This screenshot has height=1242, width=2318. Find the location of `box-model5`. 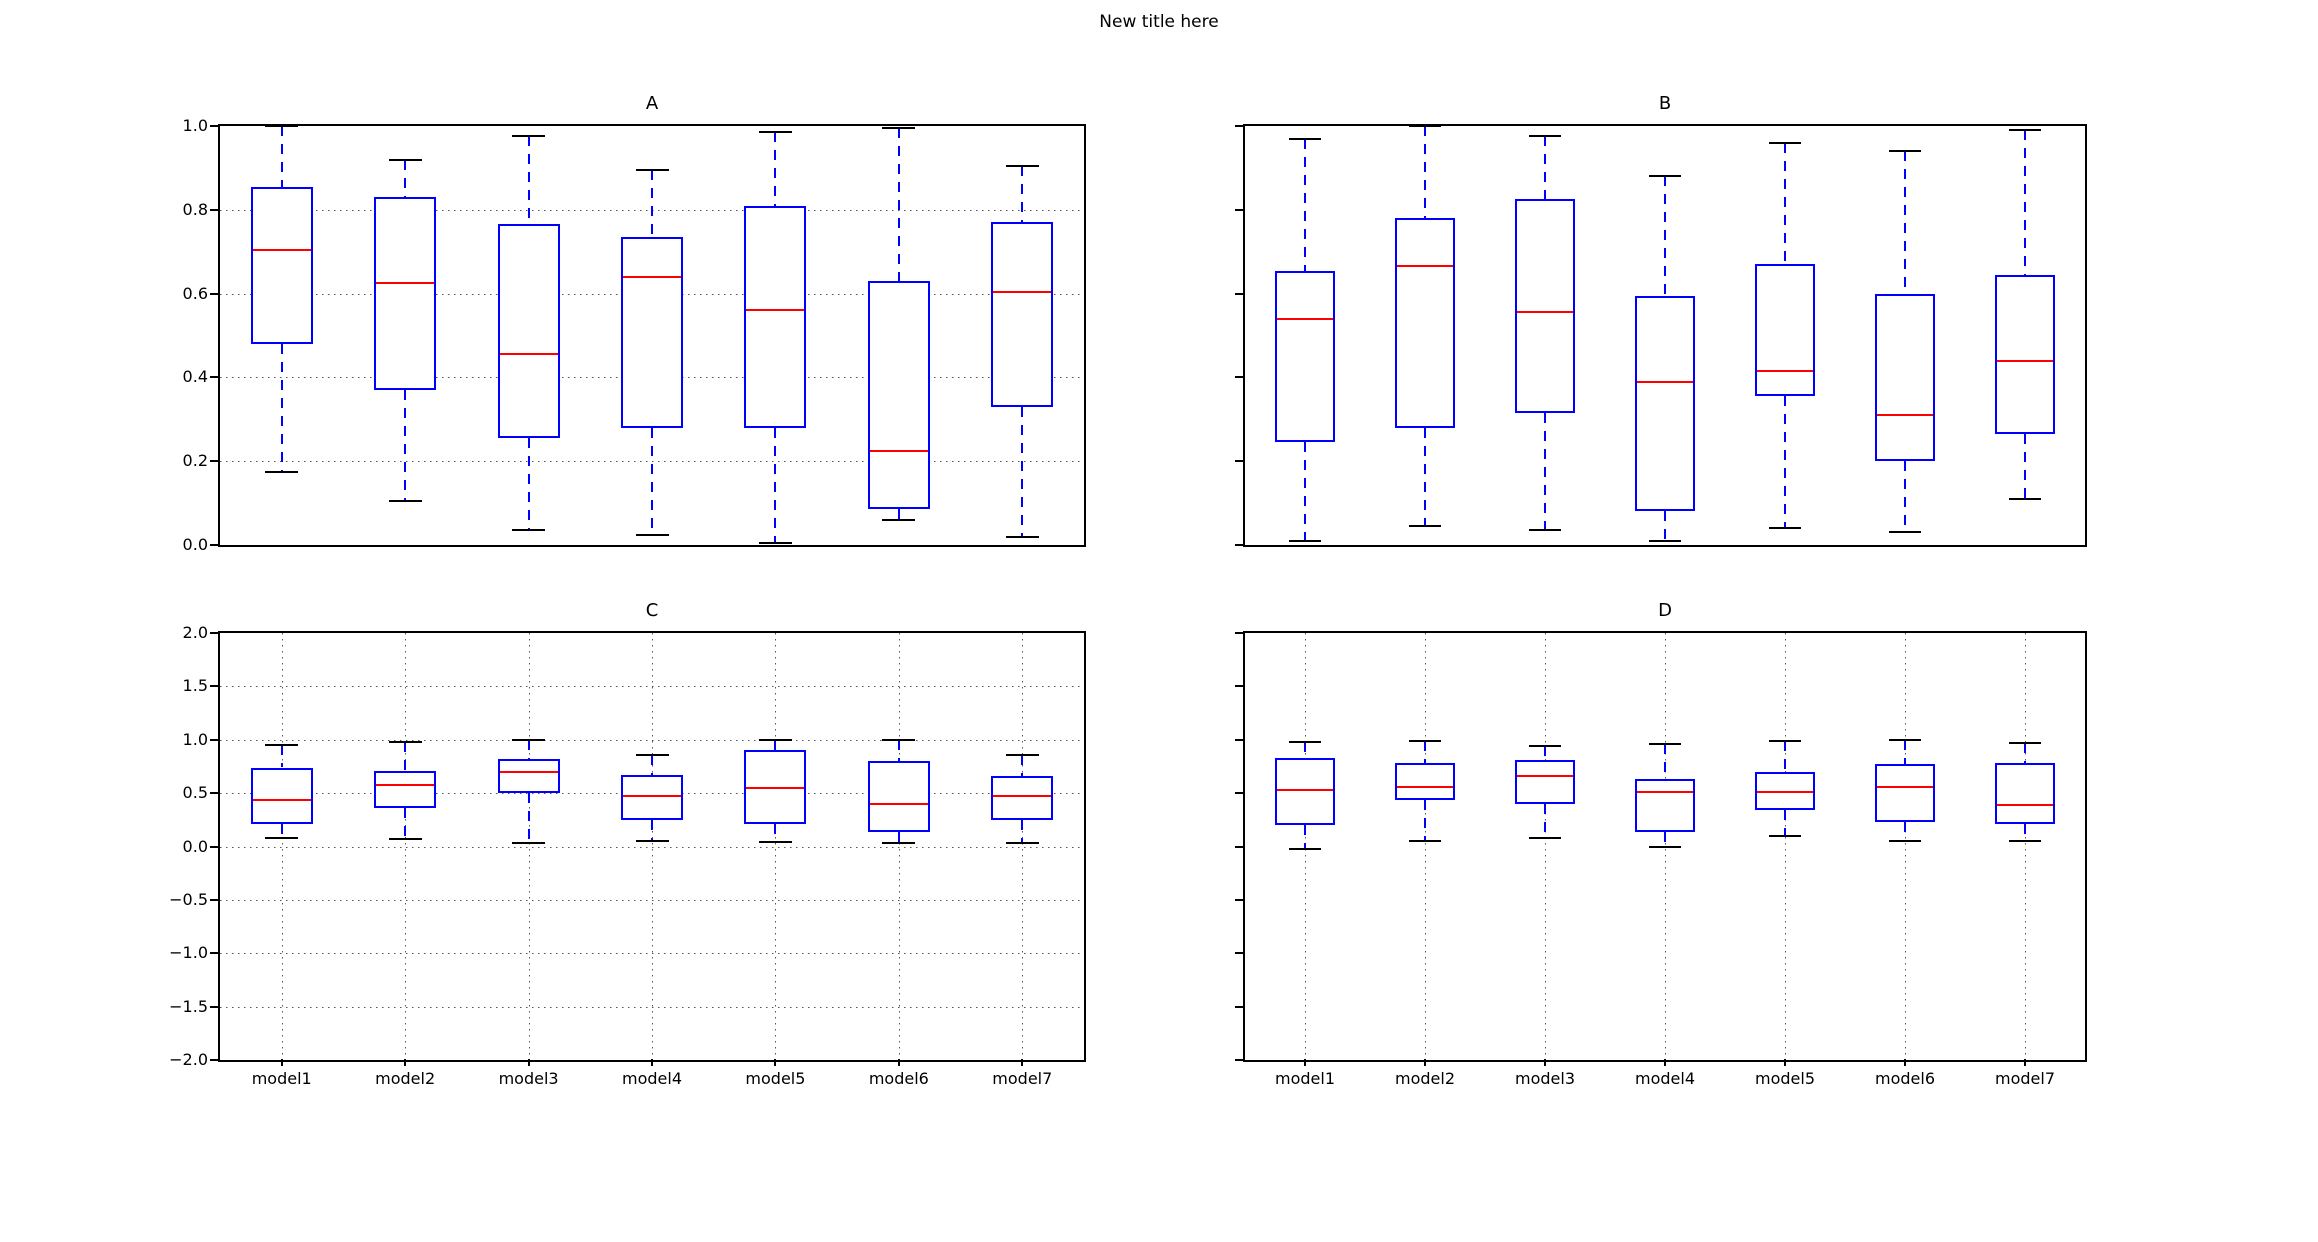

box-model5 is located at coordinates (1785, 330).